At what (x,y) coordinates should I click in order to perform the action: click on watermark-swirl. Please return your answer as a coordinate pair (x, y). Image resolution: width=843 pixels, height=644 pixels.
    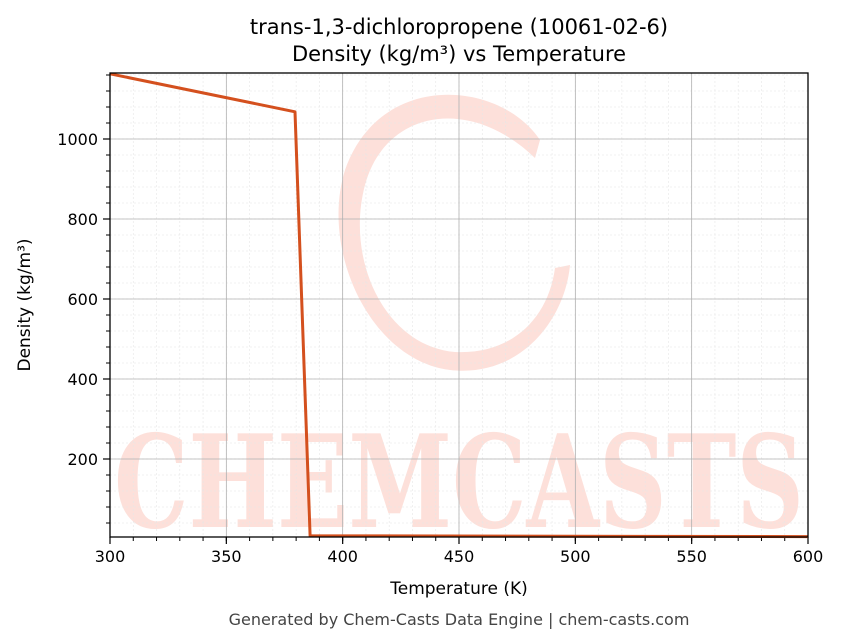
    Looking at the image, I should click on (454, 232).